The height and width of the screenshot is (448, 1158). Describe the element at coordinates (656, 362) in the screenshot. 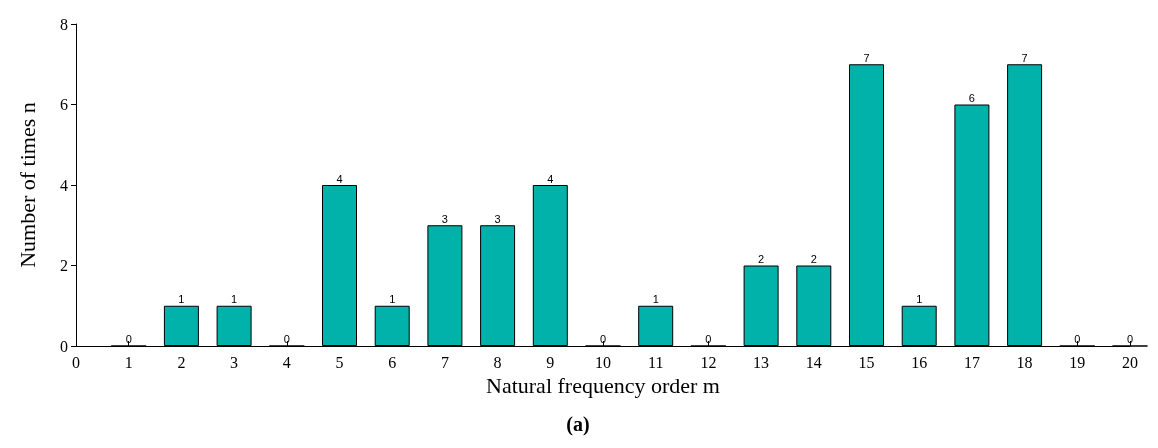

I see `x-tick-label: 11` at that location.